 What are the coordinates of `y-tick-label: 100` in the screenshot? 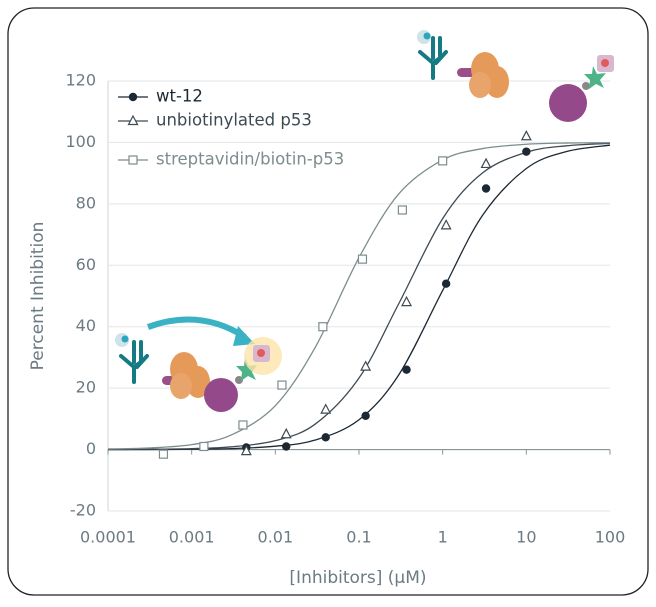 It's located at (80, 141).